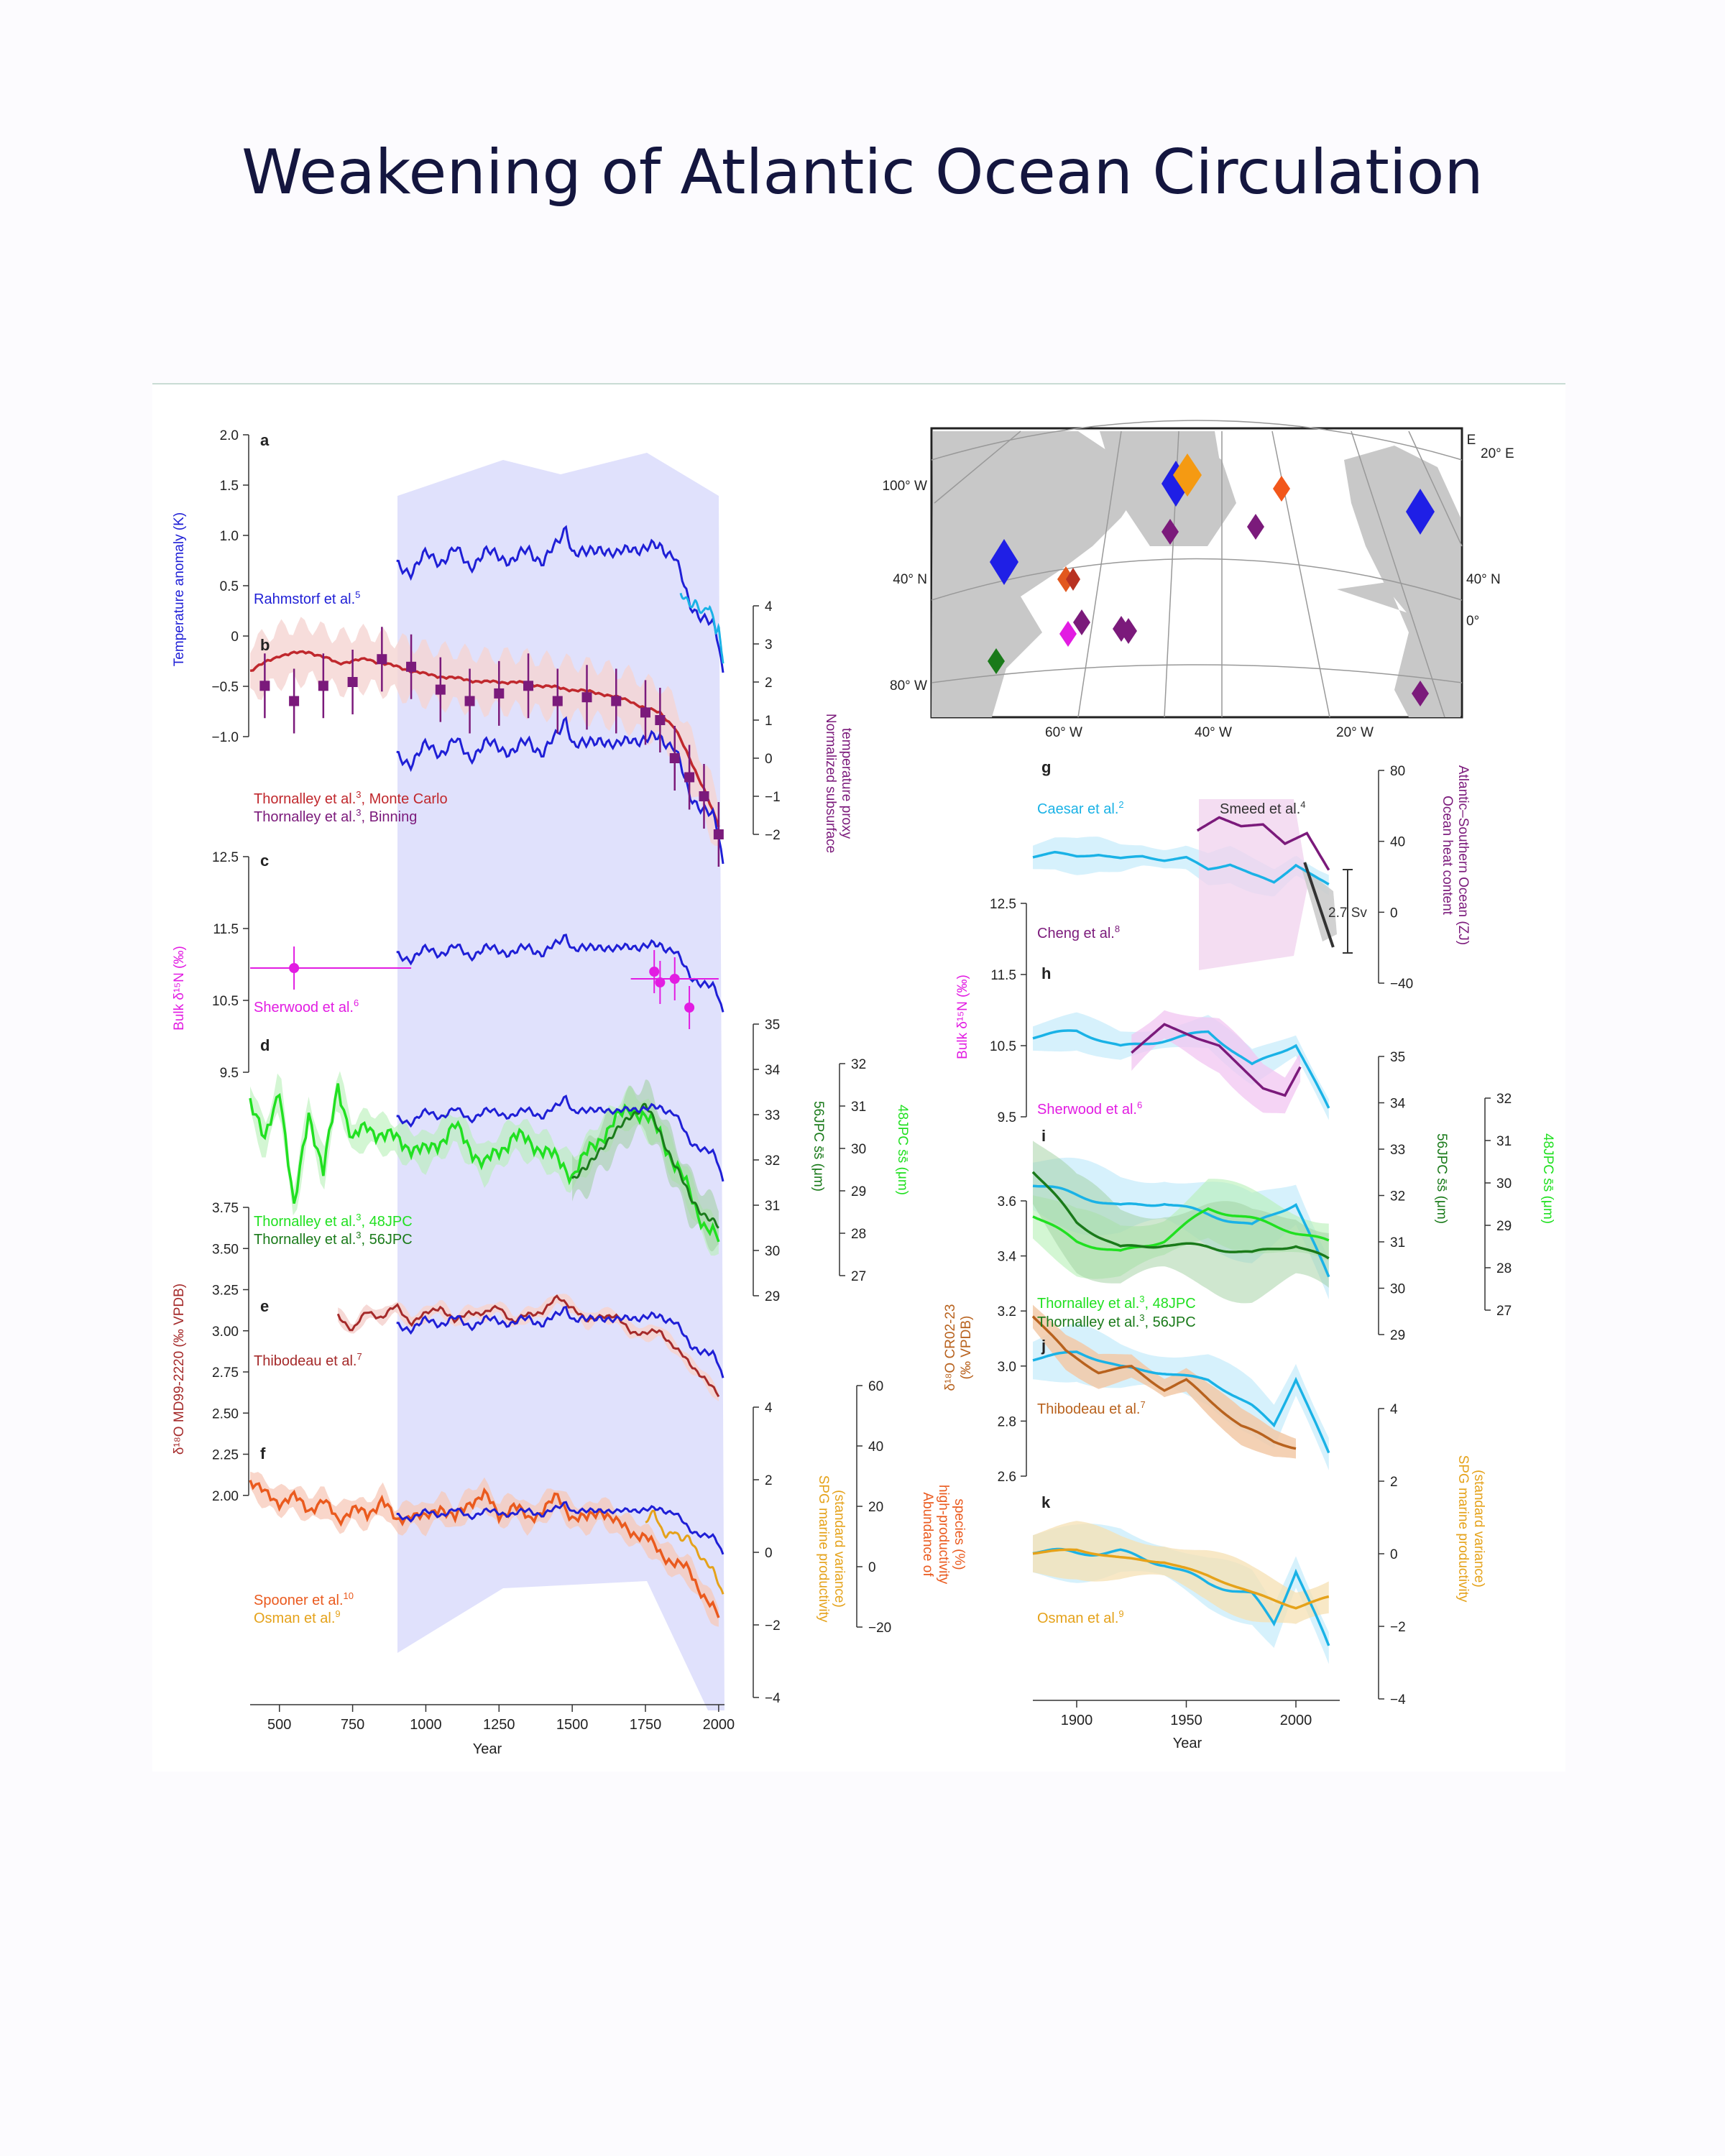 The height and width of the screenshot is (2156, 1725). I want to click on axis-f2-tick-label: 0, so click(872, 1567).